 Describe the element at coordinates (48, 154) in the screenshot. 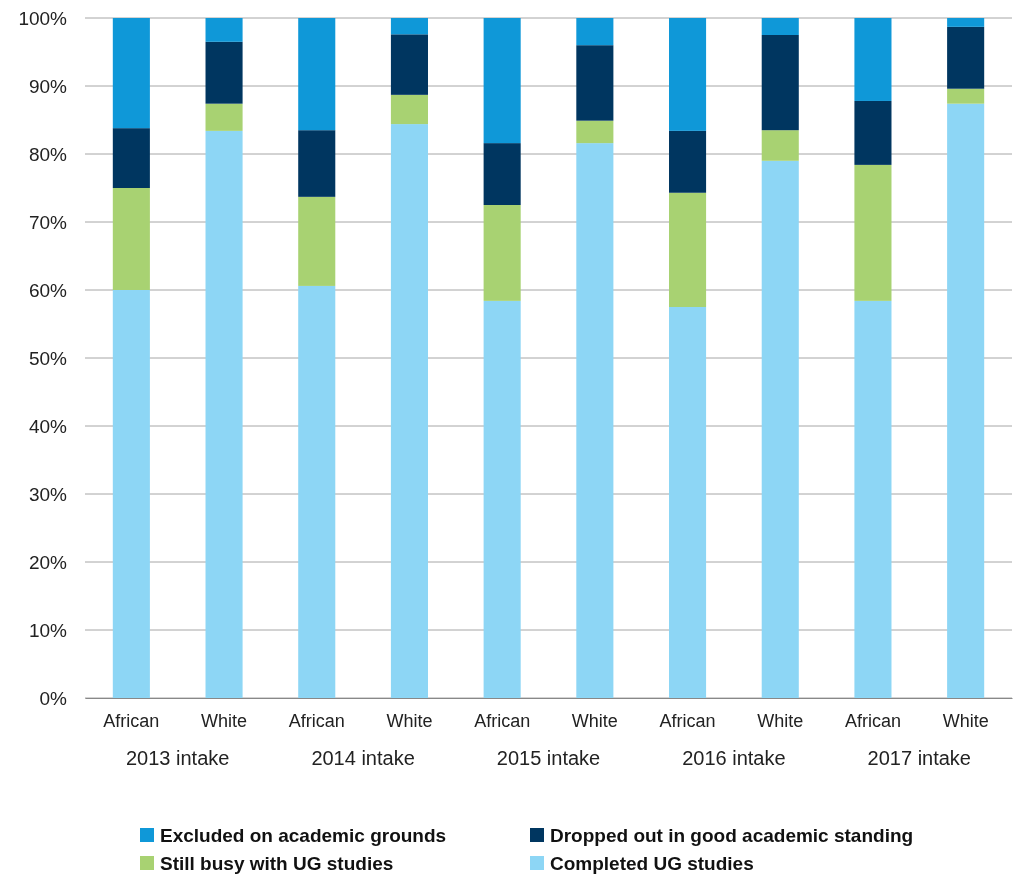

I see `y-tick-label: 80%` at that location.